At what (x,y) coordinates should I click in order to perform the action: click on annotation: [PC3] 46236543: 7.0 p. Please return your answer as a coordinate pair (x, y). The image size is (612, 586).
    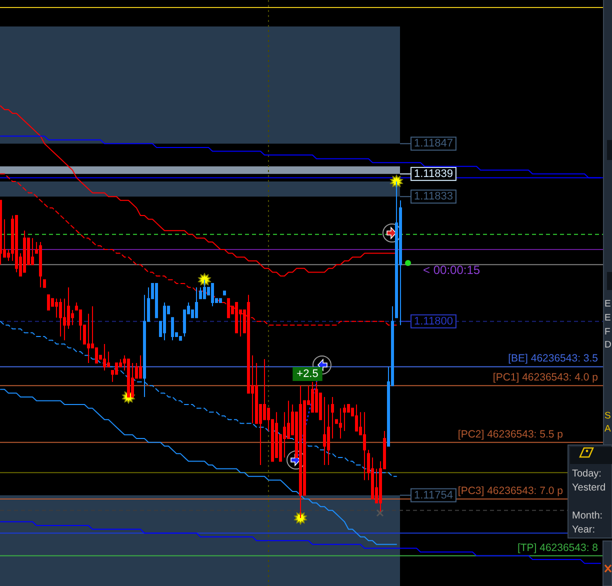
    Looking at the image, I should click on (511, 491).